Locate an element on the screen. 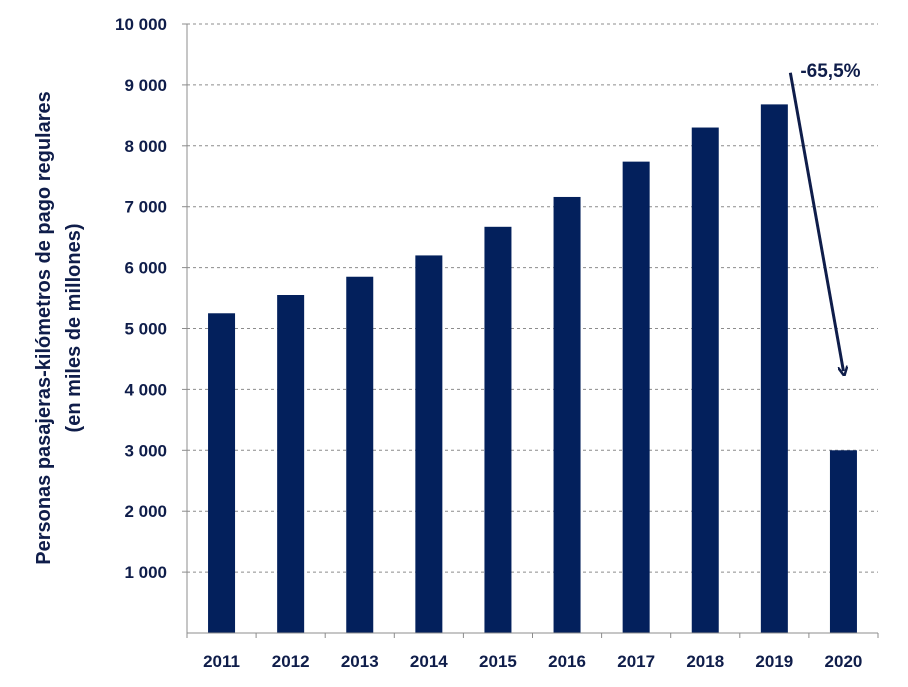  x-tick-label: 2012 is located at coordinates (291, 661).